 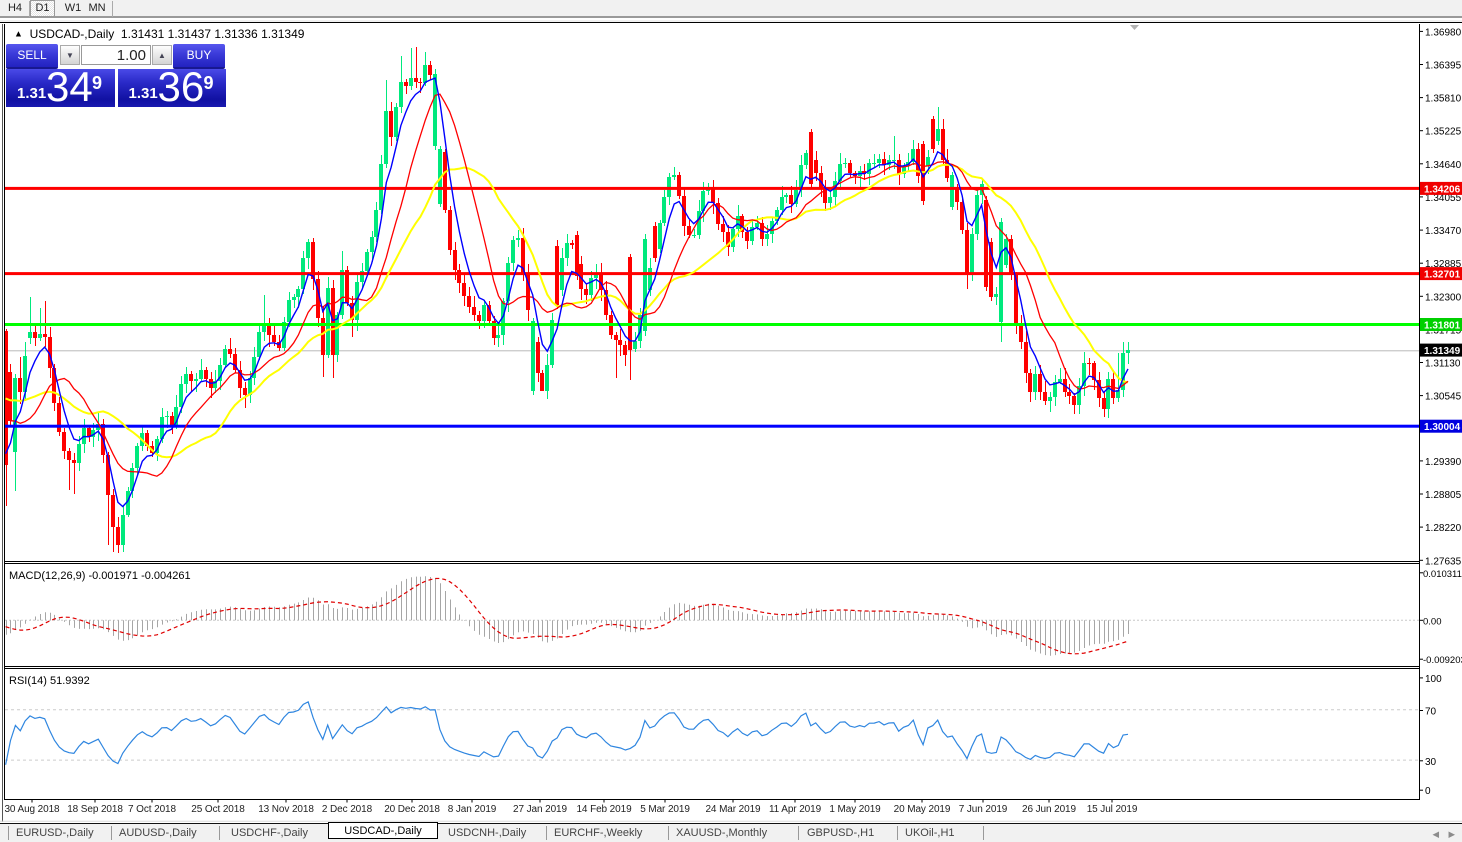 I want to click on svg-text: 0.010311, so click(x=1442, y=574).